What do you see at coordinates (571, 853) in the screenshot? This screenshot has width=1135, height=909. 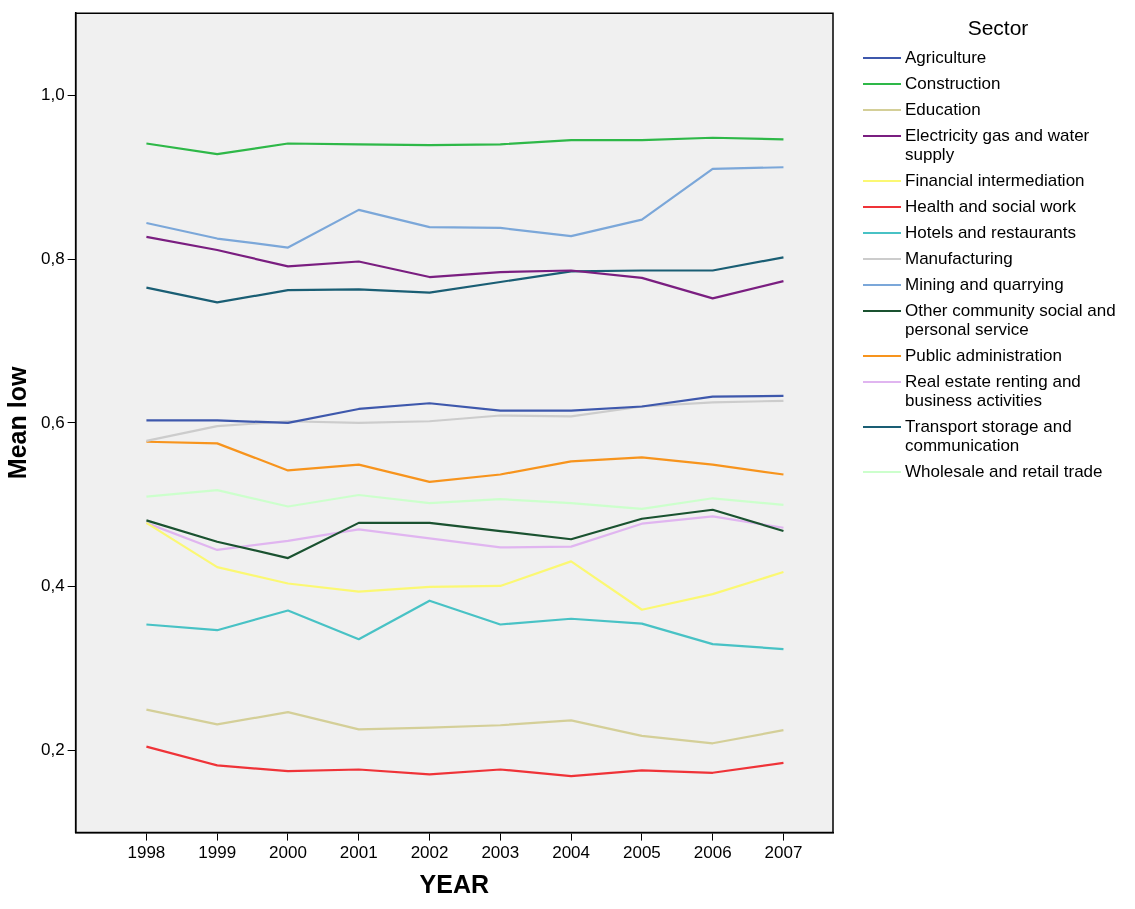 I see `x-tick-label: 2004` at bounding box center [571, 853].